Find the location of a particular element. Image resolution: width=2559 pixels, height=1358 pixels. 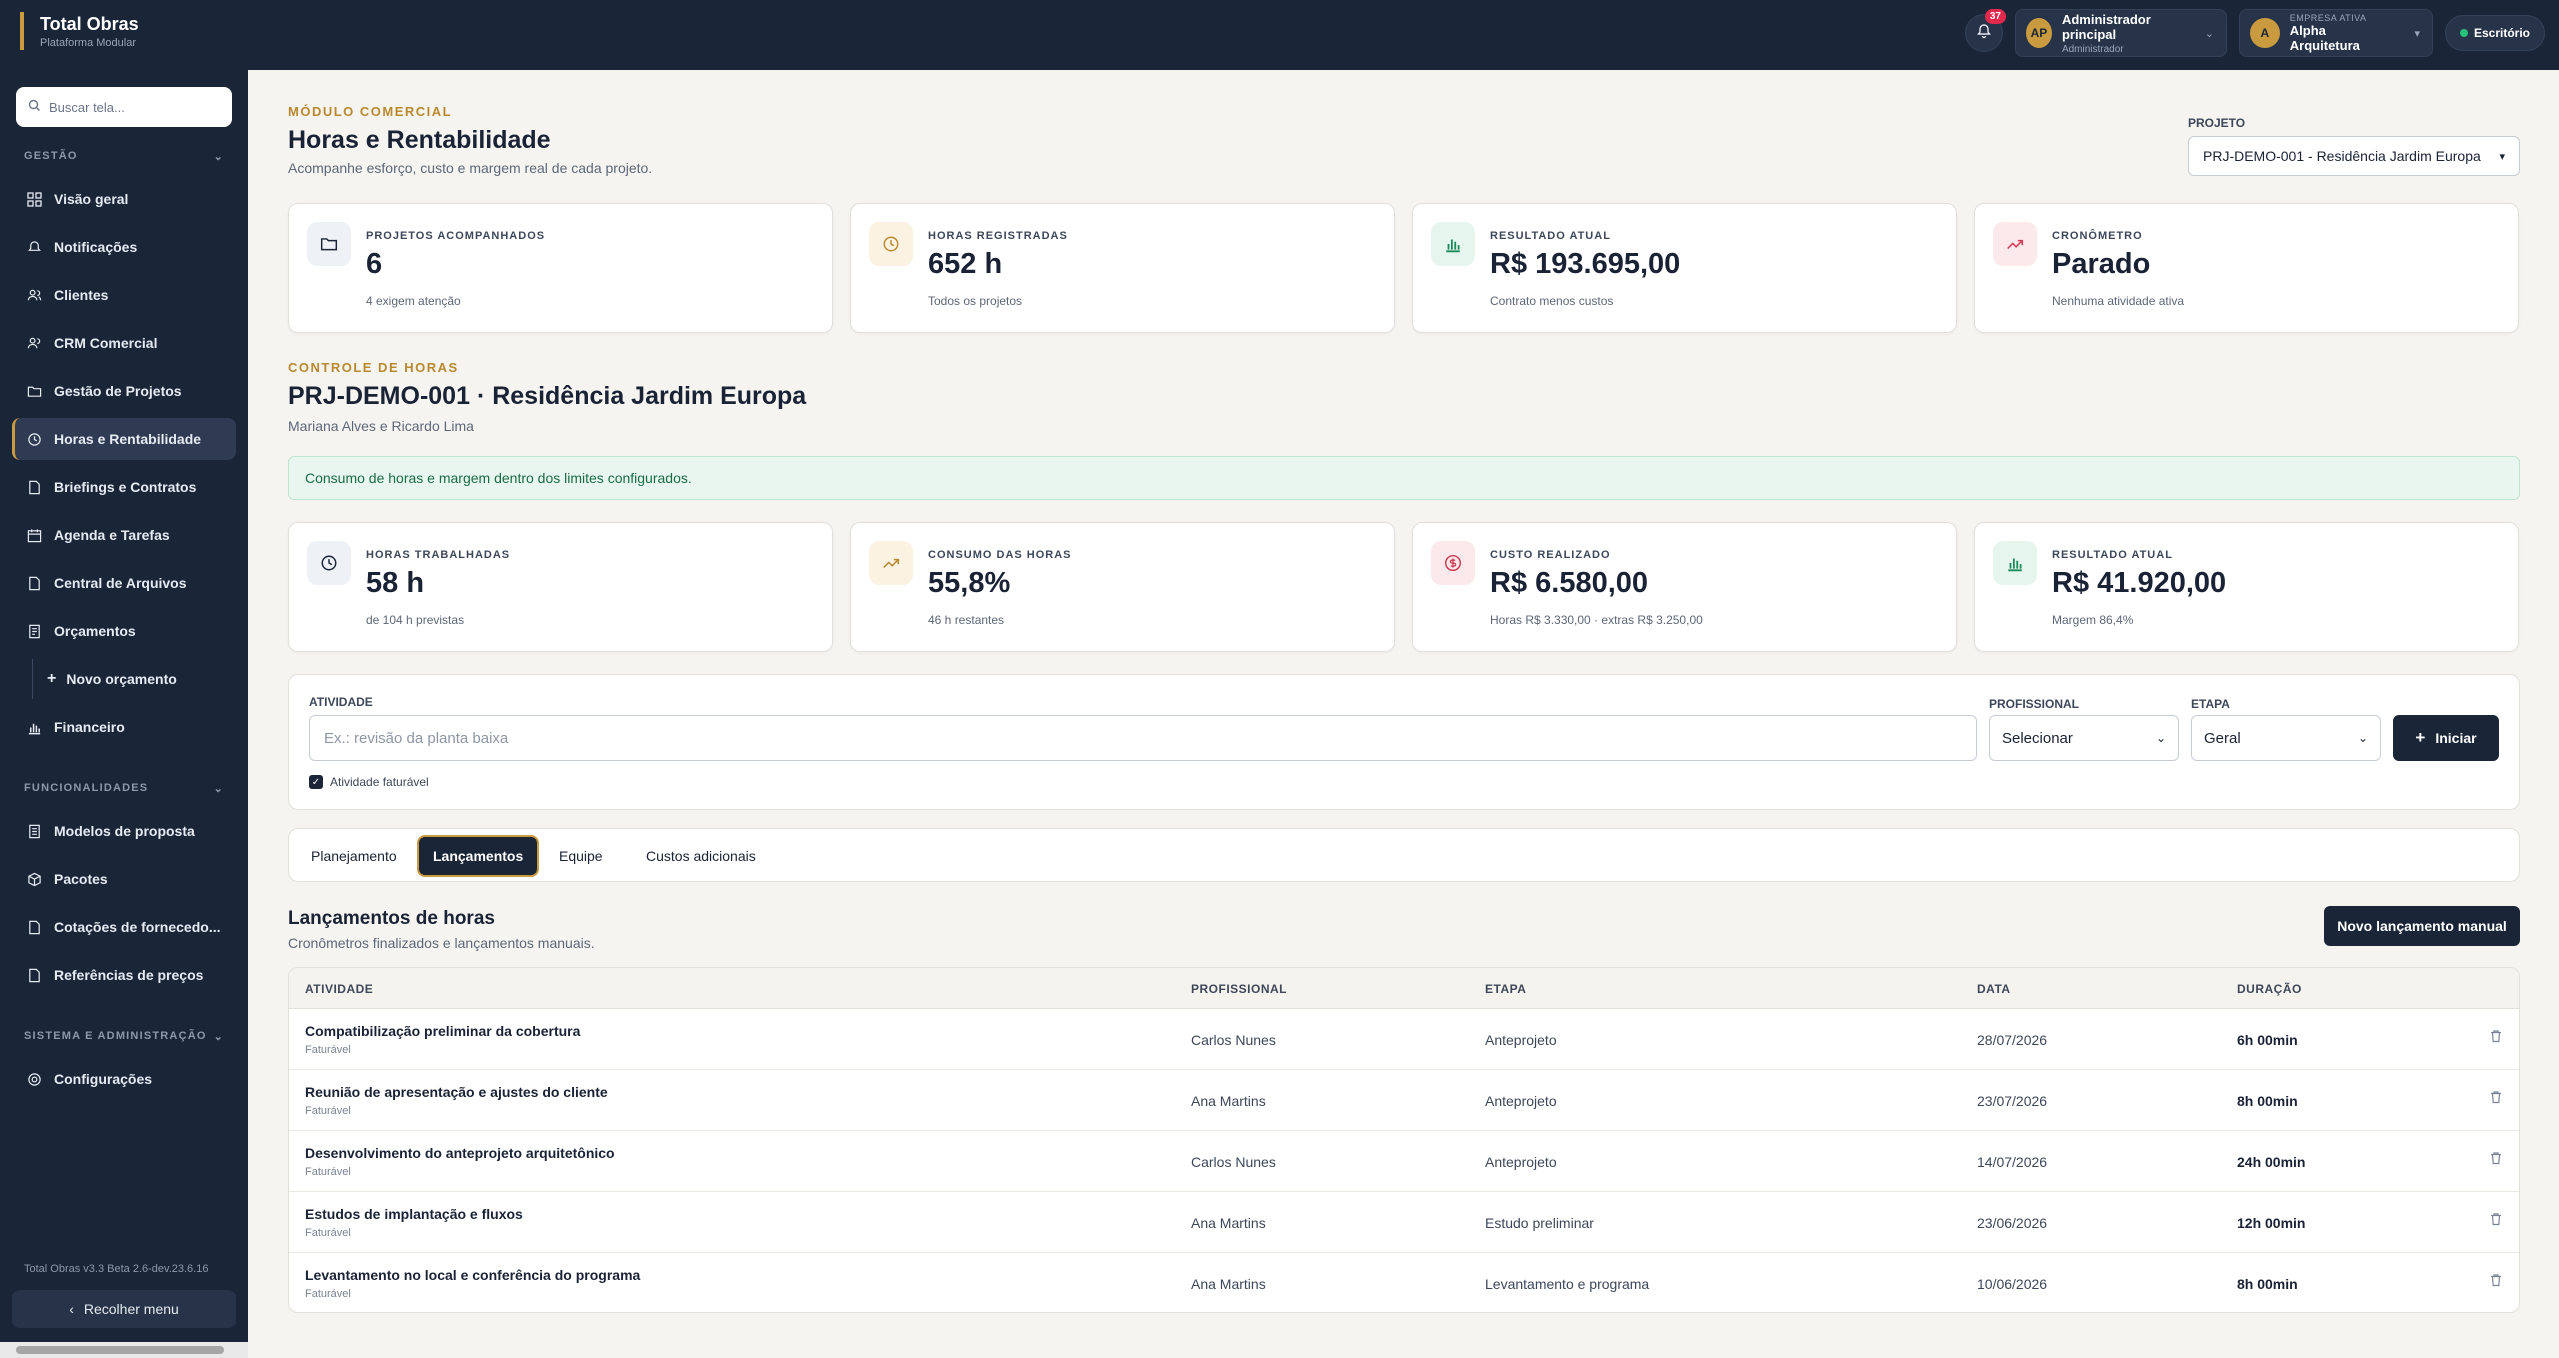

metric-value: R$ 41.920,00 is located at coordinates (2139, 583).